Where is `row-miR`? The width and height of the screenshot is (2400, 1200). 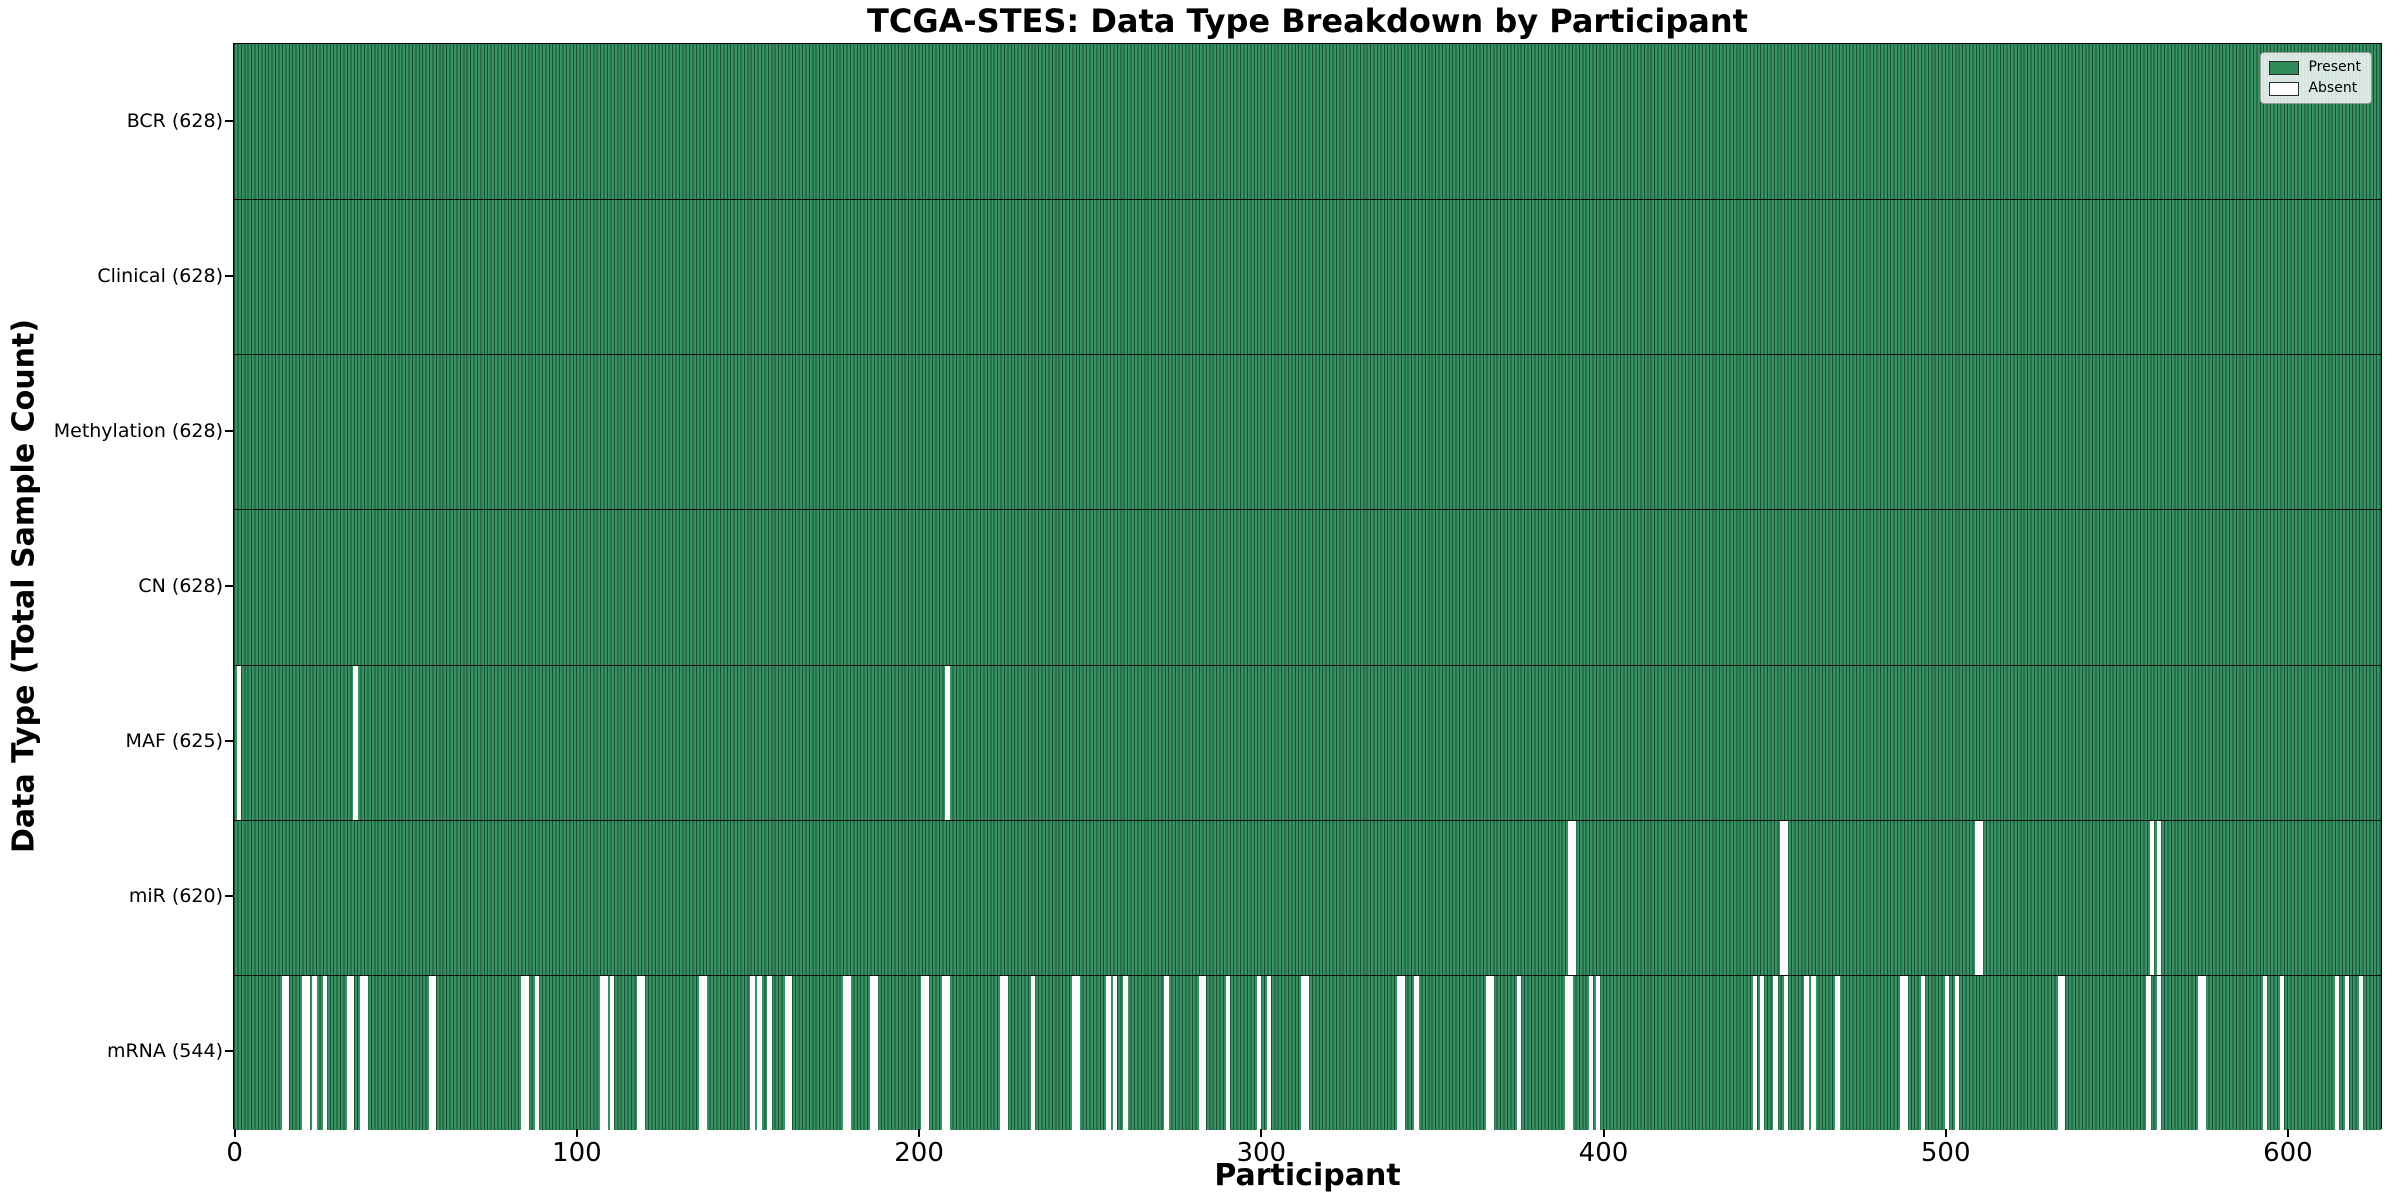
row-miR is located at coordinates (1307, 897).